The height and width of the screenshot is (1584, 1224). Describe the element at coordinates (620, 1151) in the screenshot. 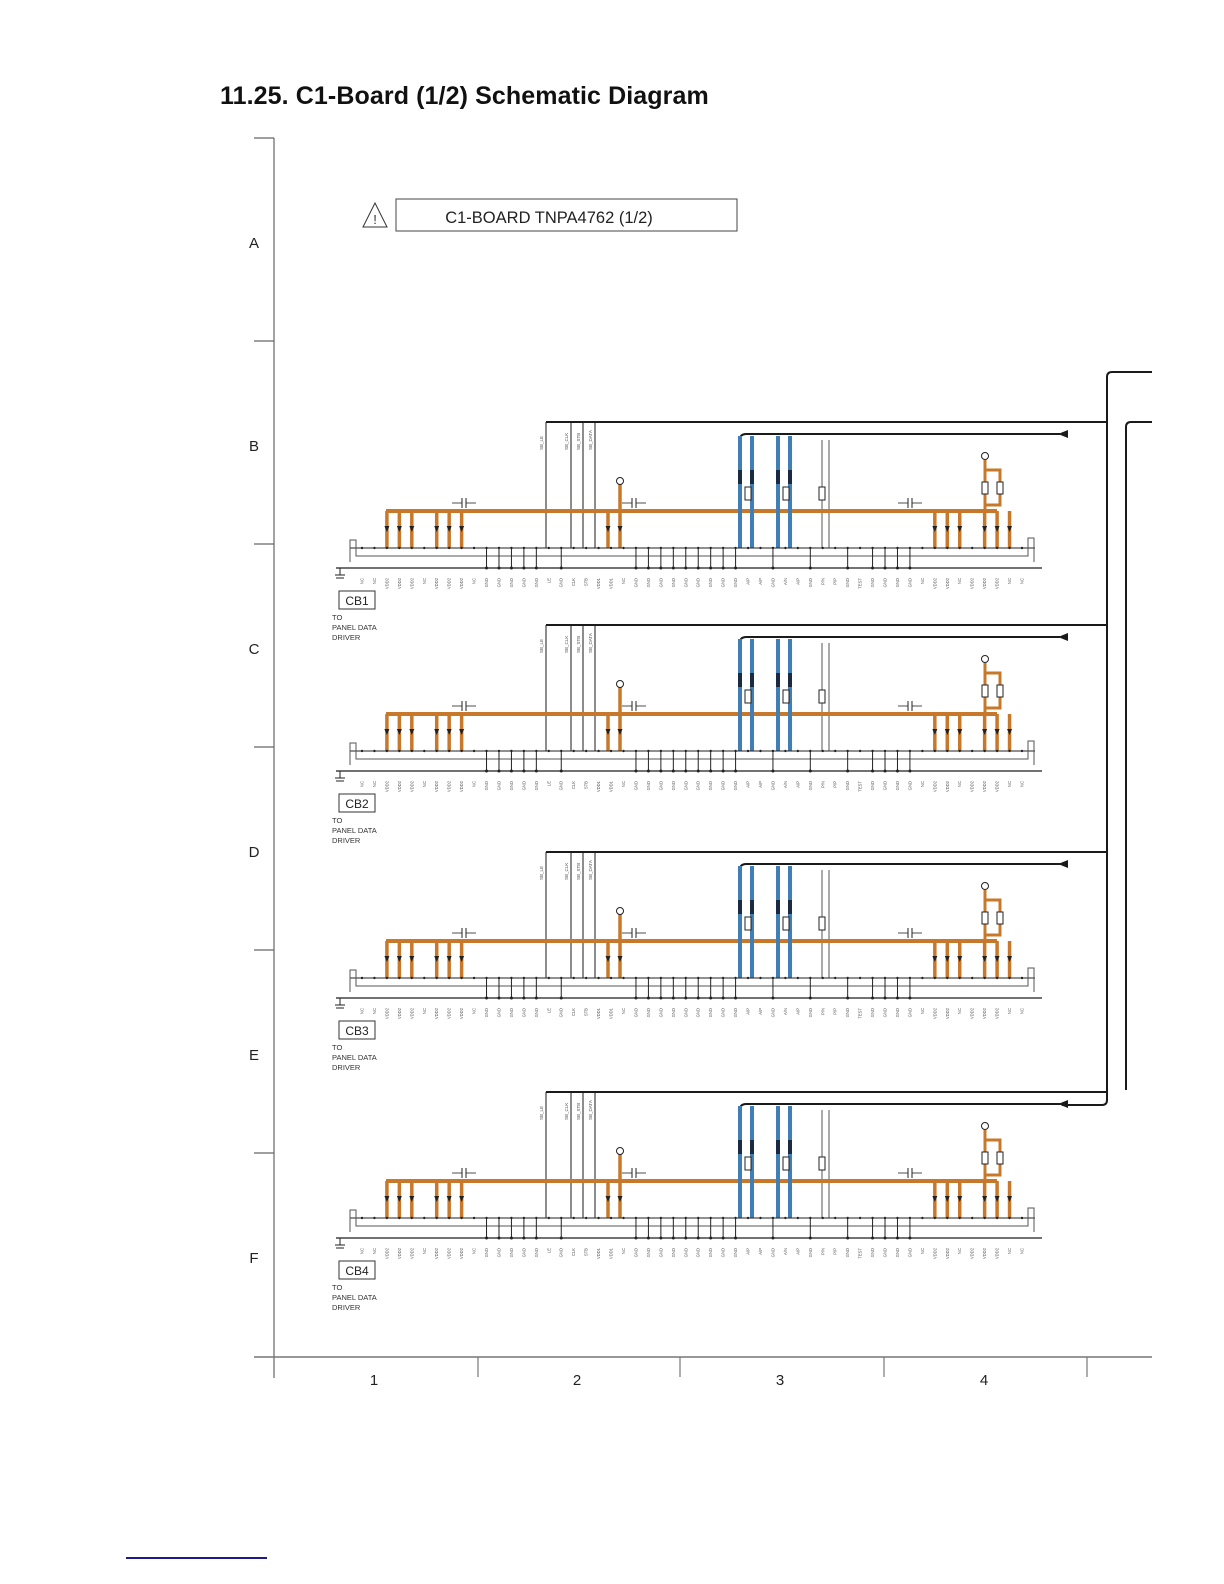

I see `power-source-icon` at that location.